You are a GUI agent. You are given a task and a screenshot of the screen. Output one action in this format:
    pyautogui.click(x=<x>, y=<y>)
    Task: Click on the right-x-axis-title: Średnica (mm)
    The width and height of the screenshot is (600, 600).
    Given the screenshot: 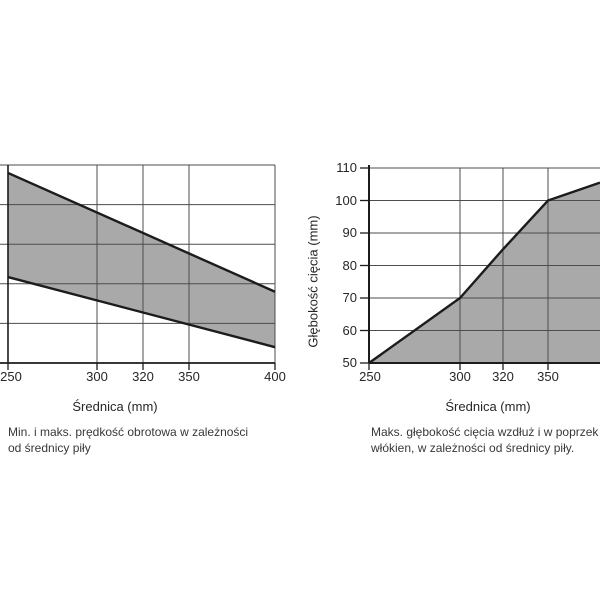 What is the action you would take?
    pyautogui.click(x=488, y=406)
    